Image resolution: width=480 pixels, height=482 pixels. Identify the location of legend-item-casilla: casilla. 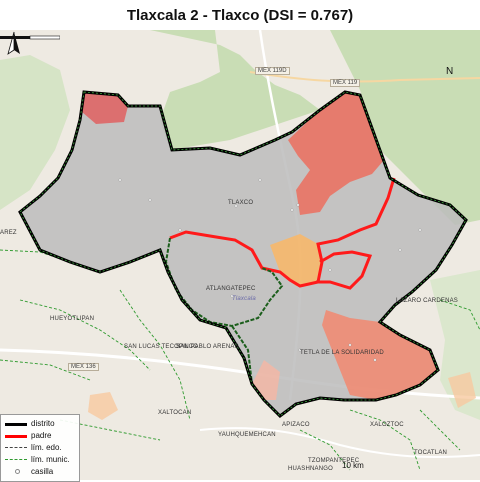
(42, 472).